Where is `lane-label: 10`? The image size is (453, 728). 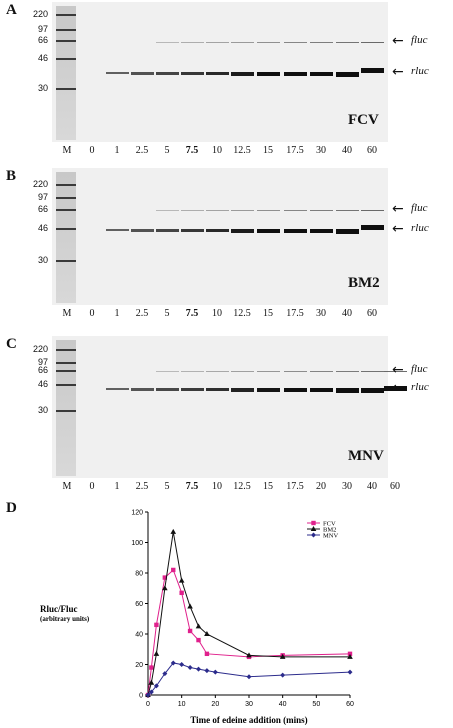
lane-label: 10 is located at coordinates (217, 150).